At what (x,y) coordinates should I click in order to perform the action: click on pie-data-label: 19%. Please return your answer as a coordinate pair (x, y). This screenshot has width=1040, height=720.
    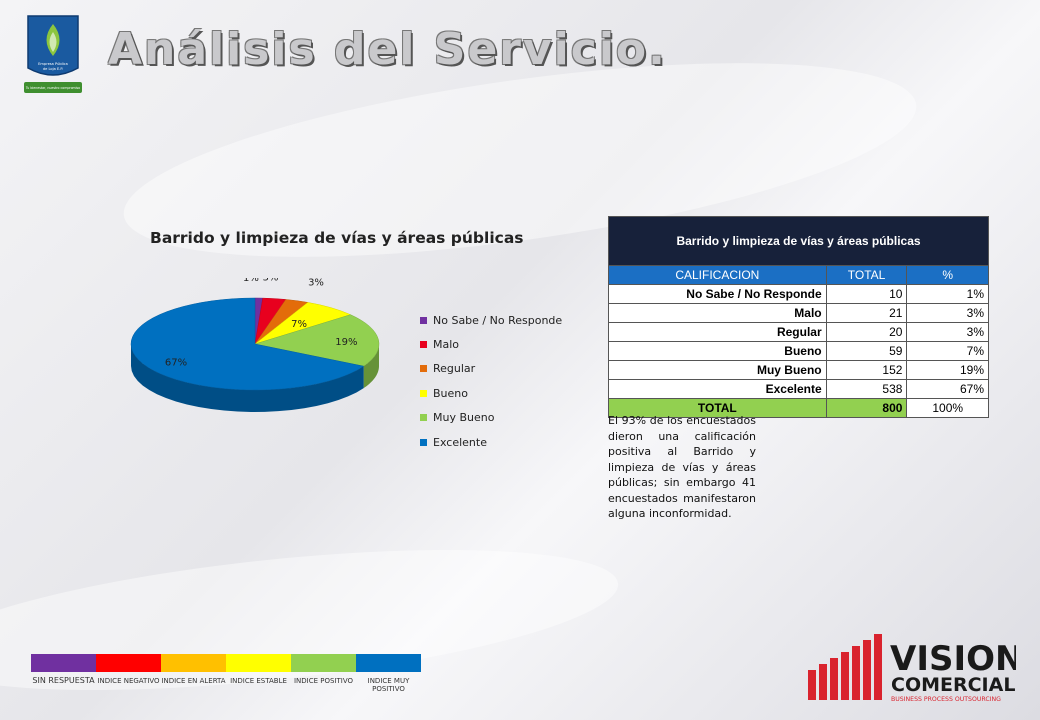
    Looking at the image, I should click on (346, 342).